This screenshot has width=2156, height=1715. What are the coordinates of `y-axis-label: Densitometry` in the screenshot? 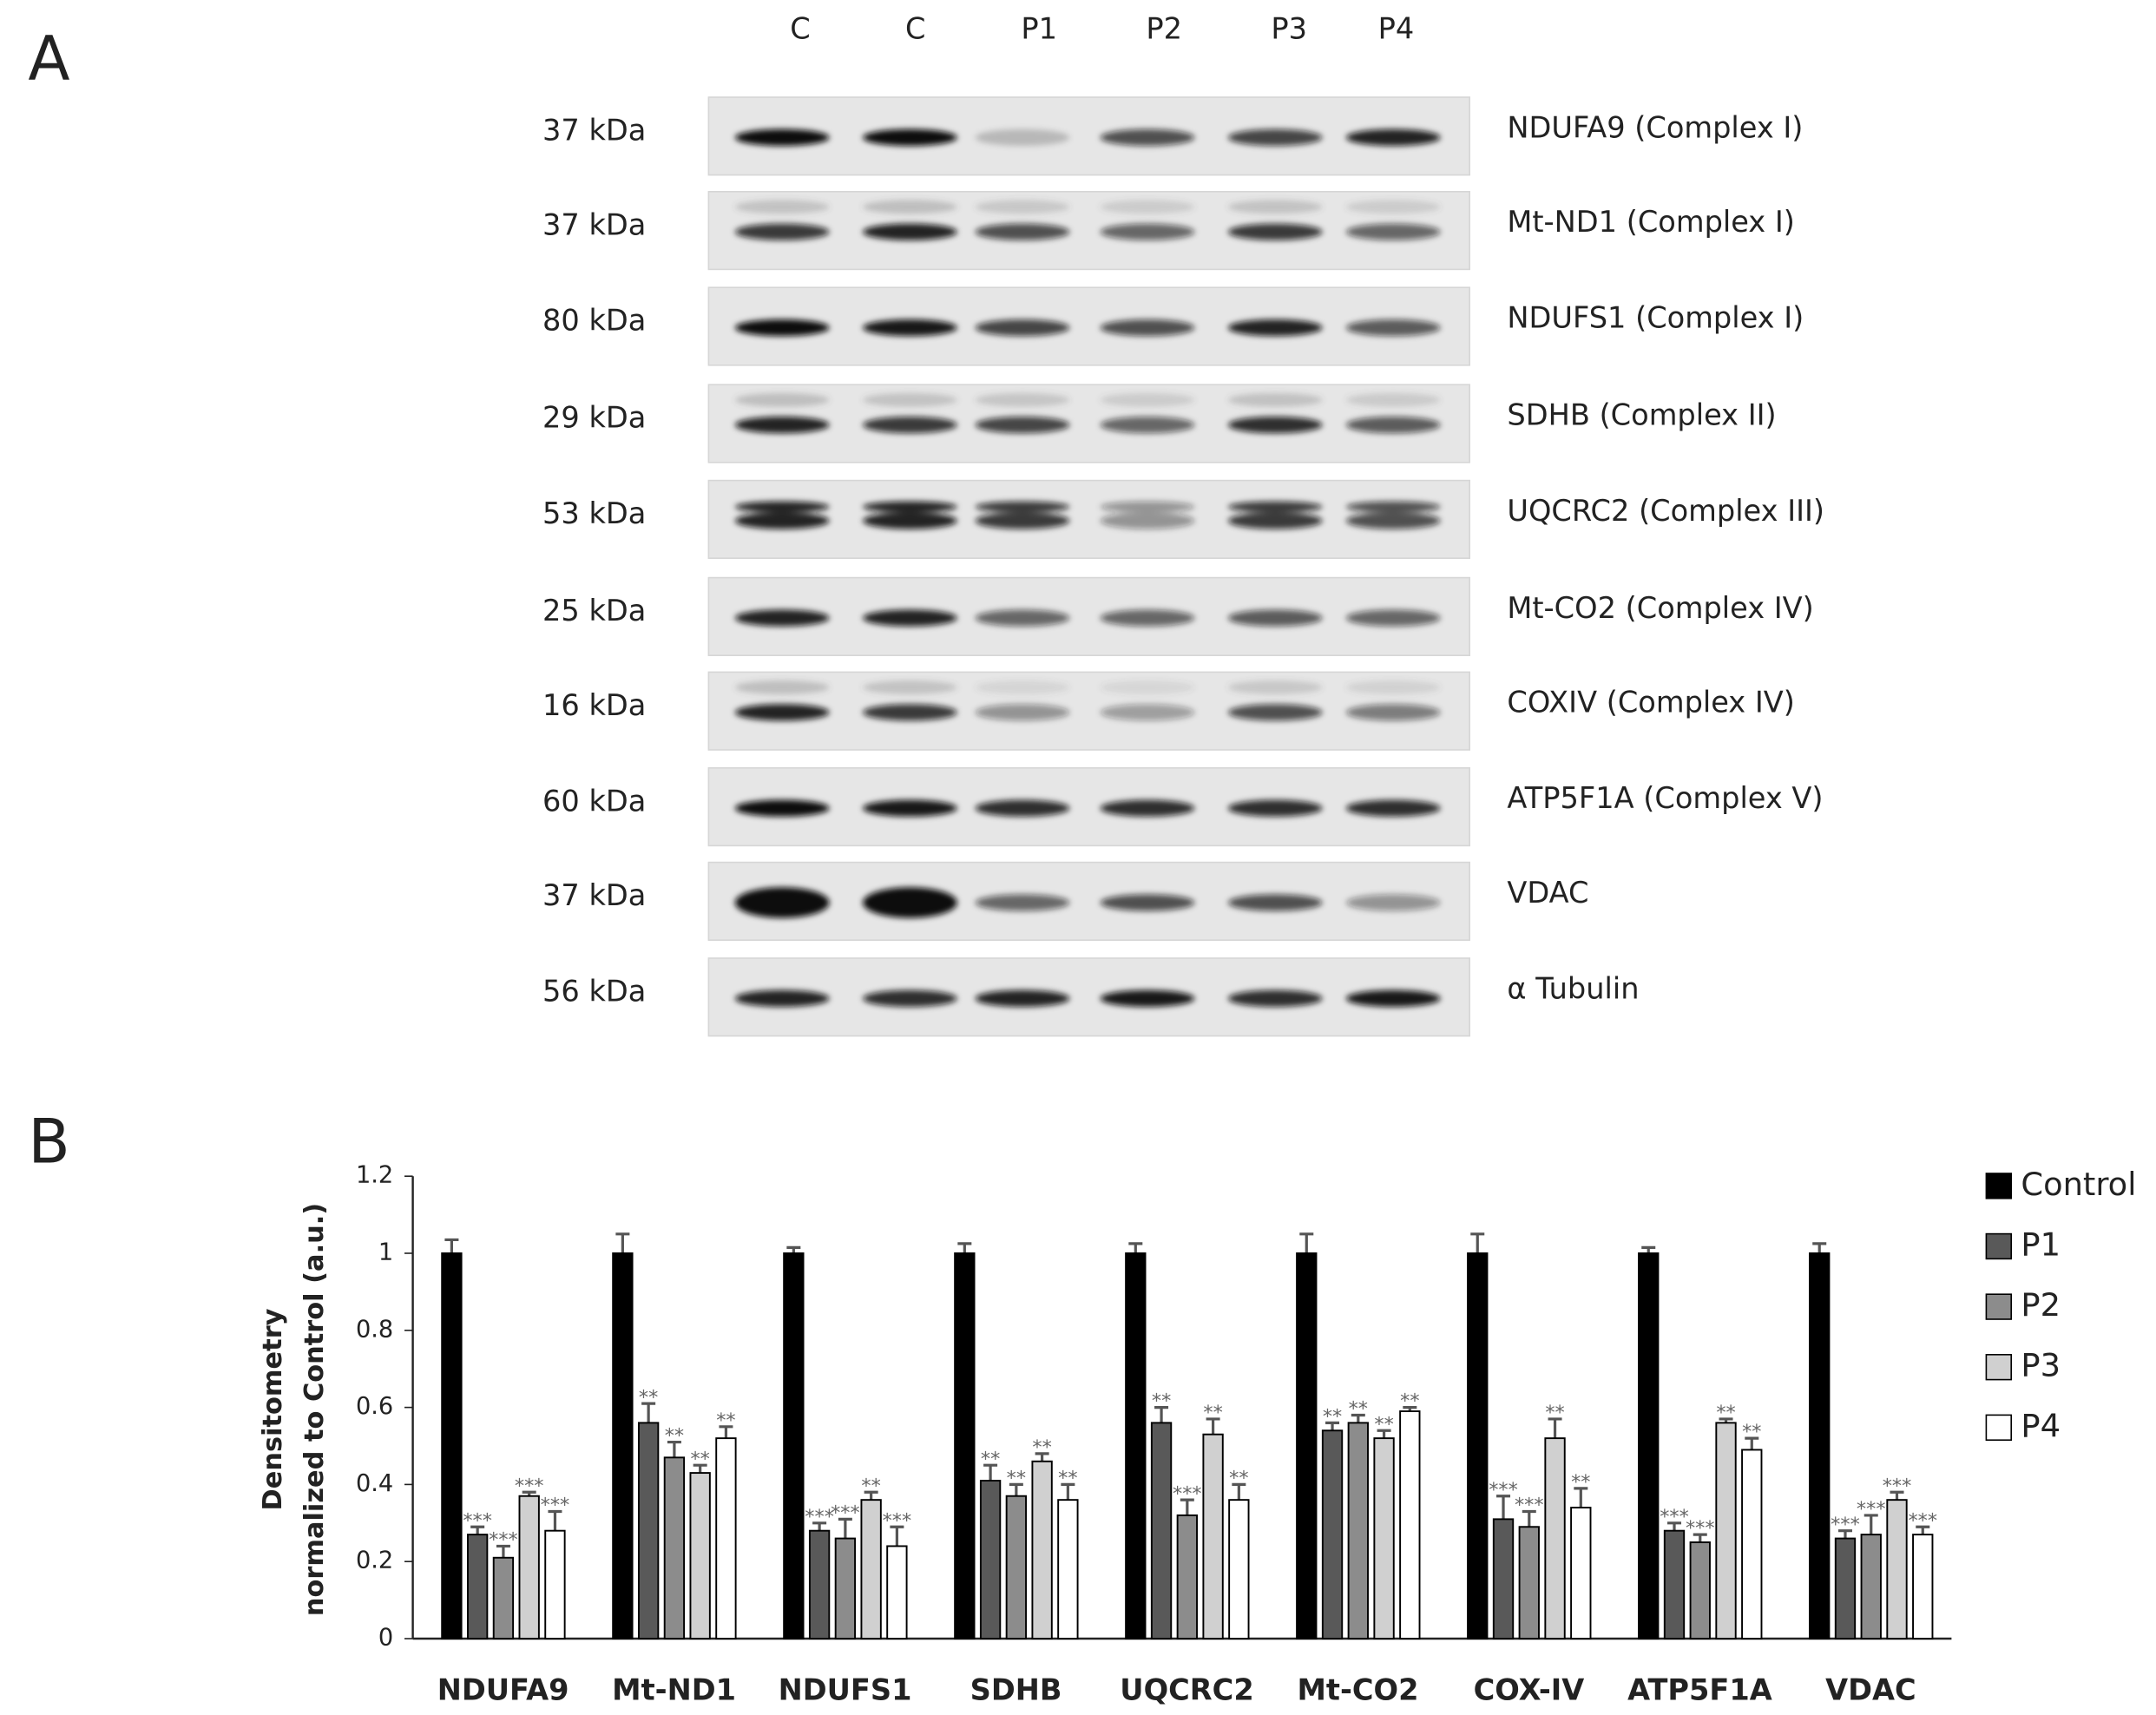 It's located at (273, 1409).